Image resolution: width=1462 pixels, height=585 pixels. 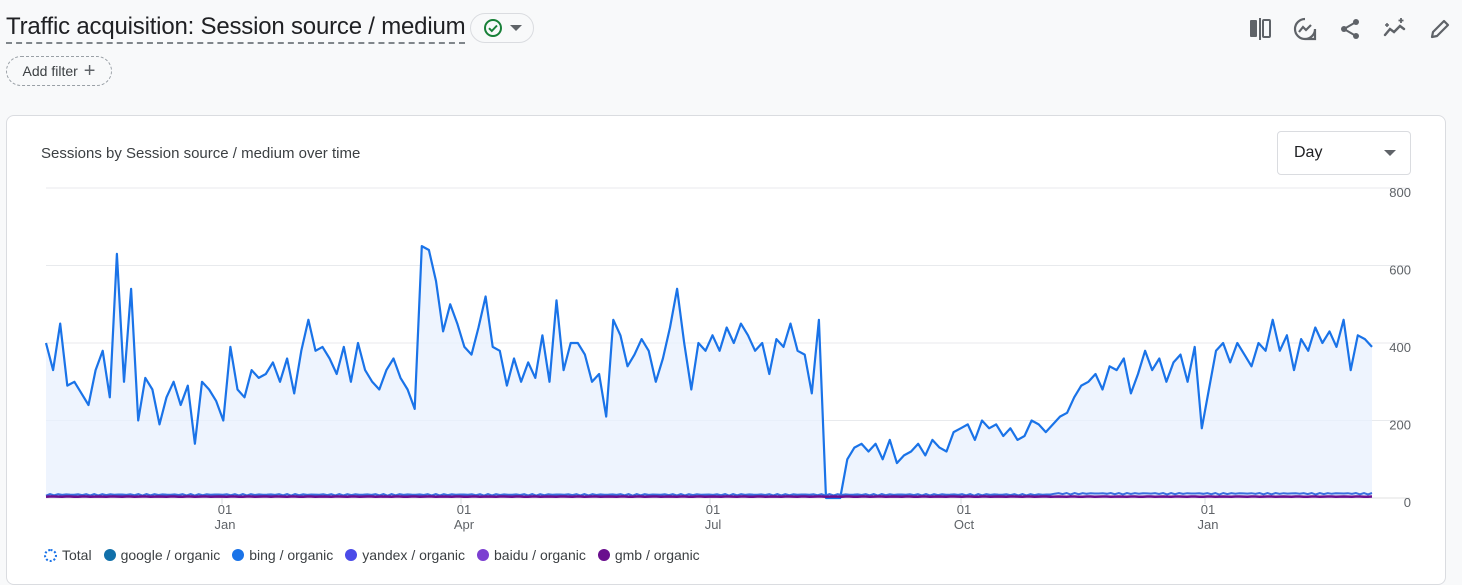 What do you see at coordinates (713, 524) in the screenshot?
I see `svg-text: Jul` at bounding box center [713, 524].